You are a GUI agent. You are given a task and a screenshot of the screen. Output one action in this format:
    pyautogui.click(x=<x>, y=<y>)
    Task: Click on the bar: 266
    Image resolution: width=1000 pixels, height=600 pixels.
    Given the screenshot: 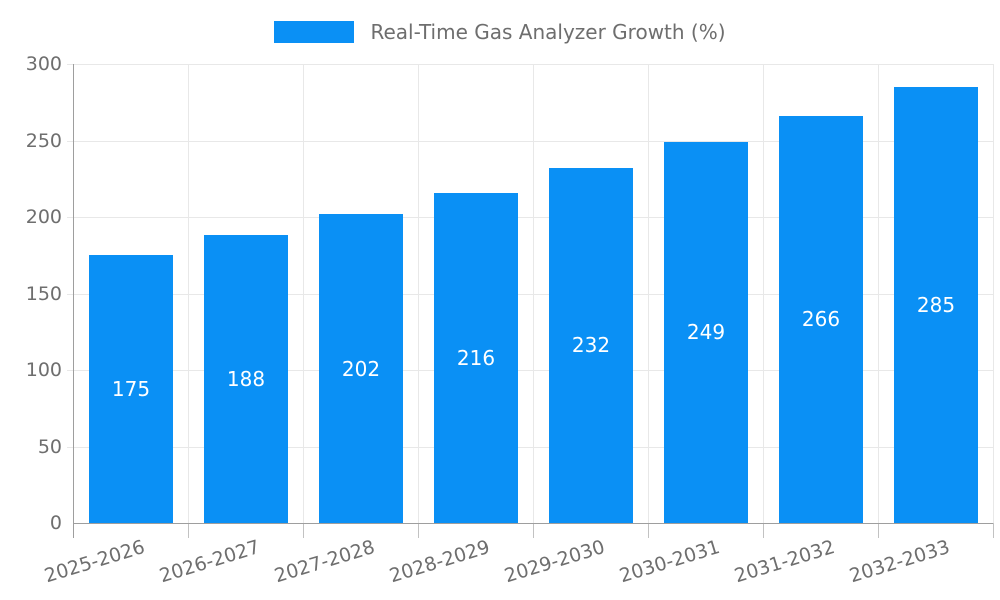 What is the action you would take?
    pyautogui.click(x=821, y=319)
    